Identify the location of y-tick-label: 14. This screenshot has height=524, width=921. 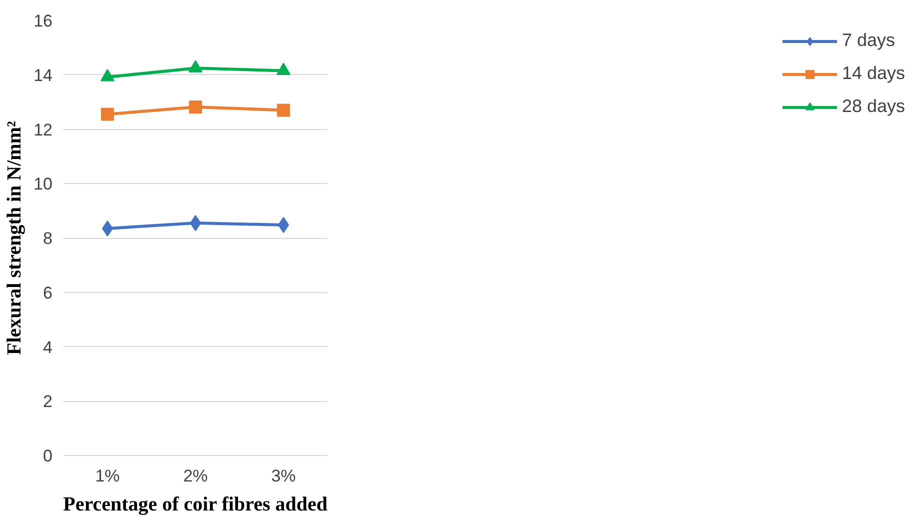
(43, 75).